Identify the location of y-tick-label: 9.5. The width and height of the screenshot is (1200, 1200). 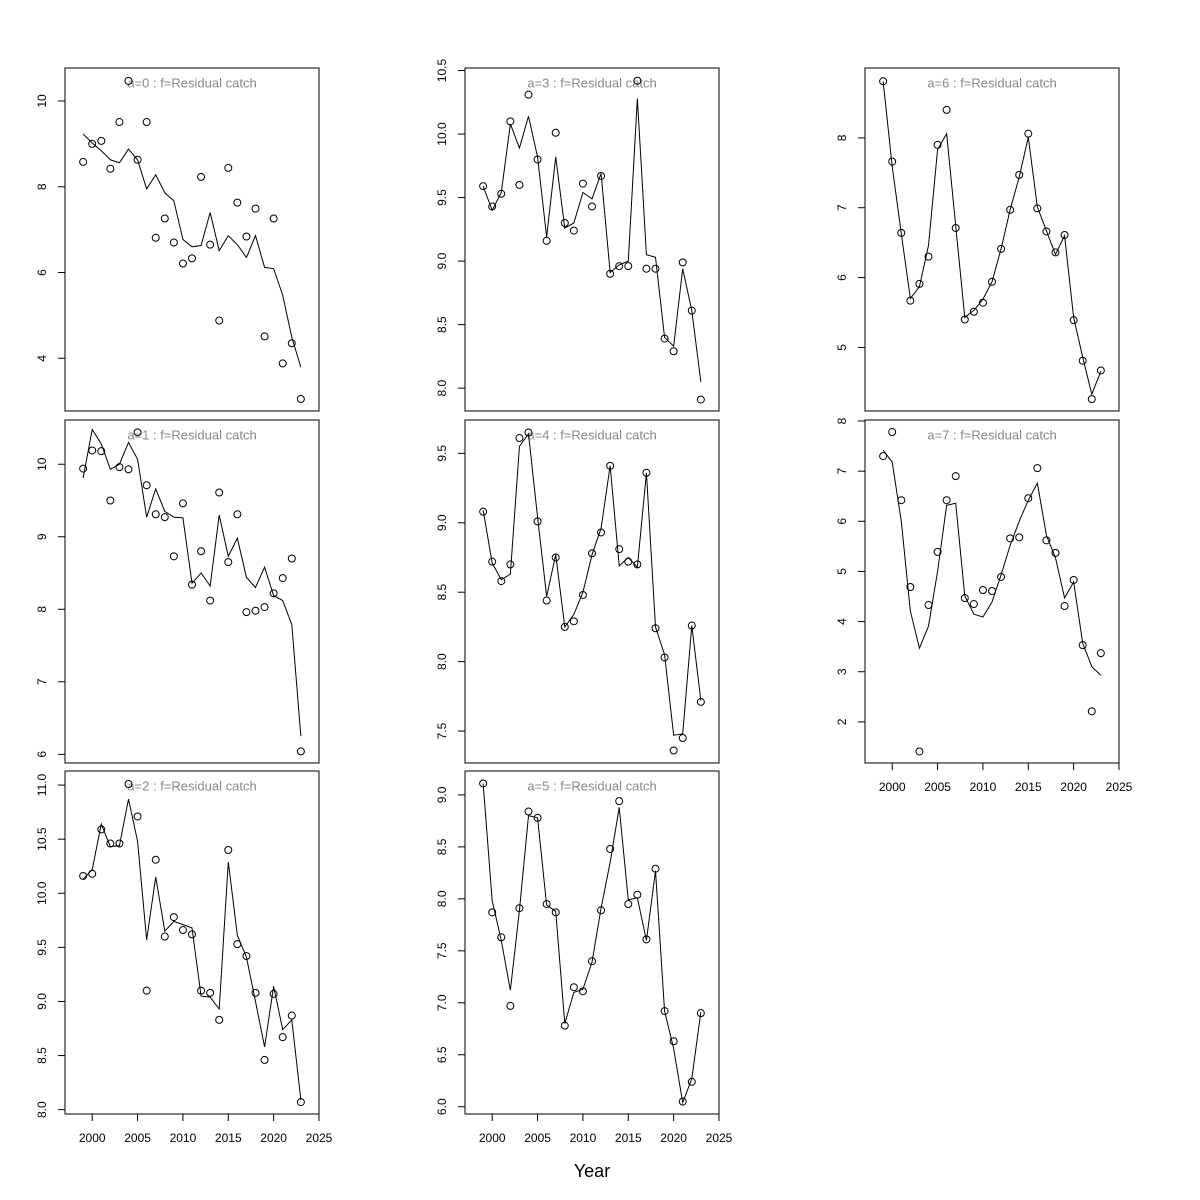
(442, 197).